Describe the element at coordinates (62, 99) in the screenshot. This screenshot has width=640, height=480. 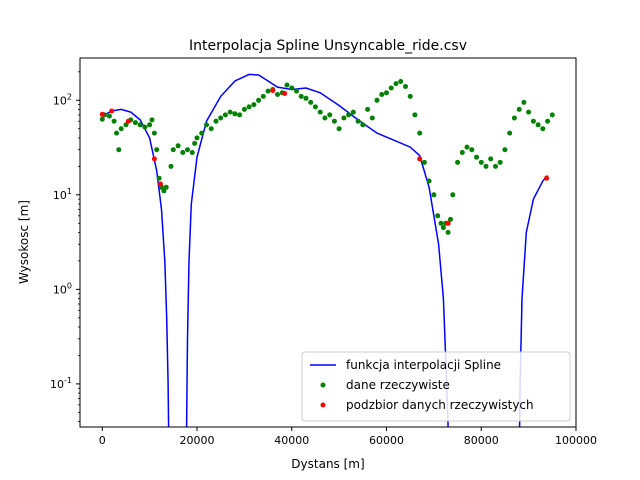
I see `y-tick-label: 10²` at that location.